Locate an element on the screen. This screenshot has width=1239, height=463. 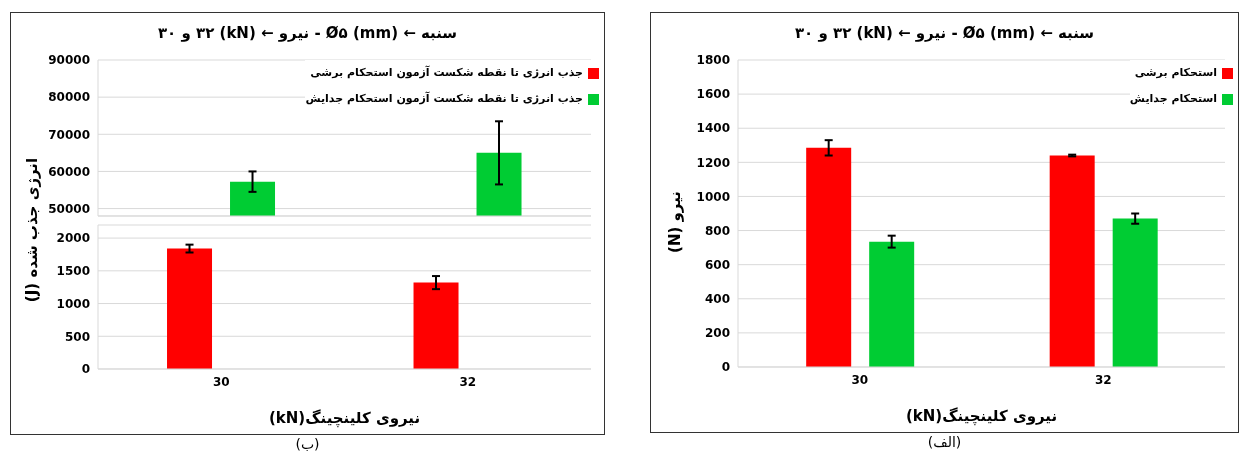
y-tick-label: 60000 is located at coordinates (69, 171).